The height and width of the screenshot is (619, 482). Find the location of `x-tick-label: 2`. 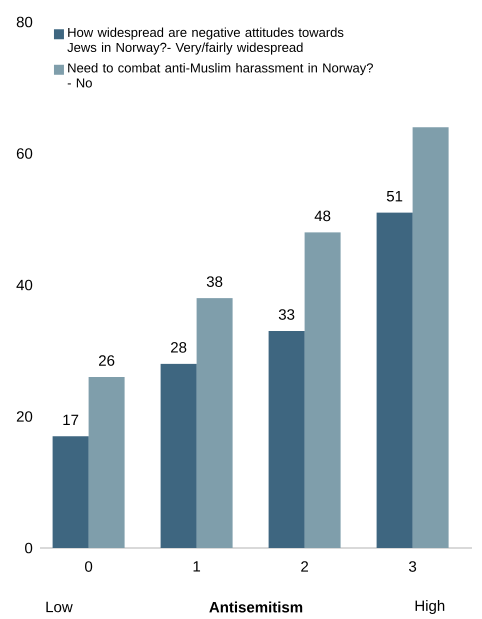

x-tick-label: 2 is located at coordinates (304, 566).